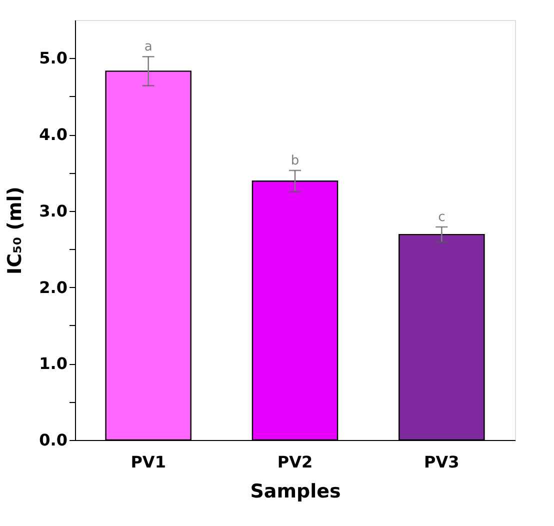 The height and width of the screenshot is (526, 554). Describe the element at coordinates (53, 134) in the screenshot. I see `y-tick-label: 4.0` at that location.